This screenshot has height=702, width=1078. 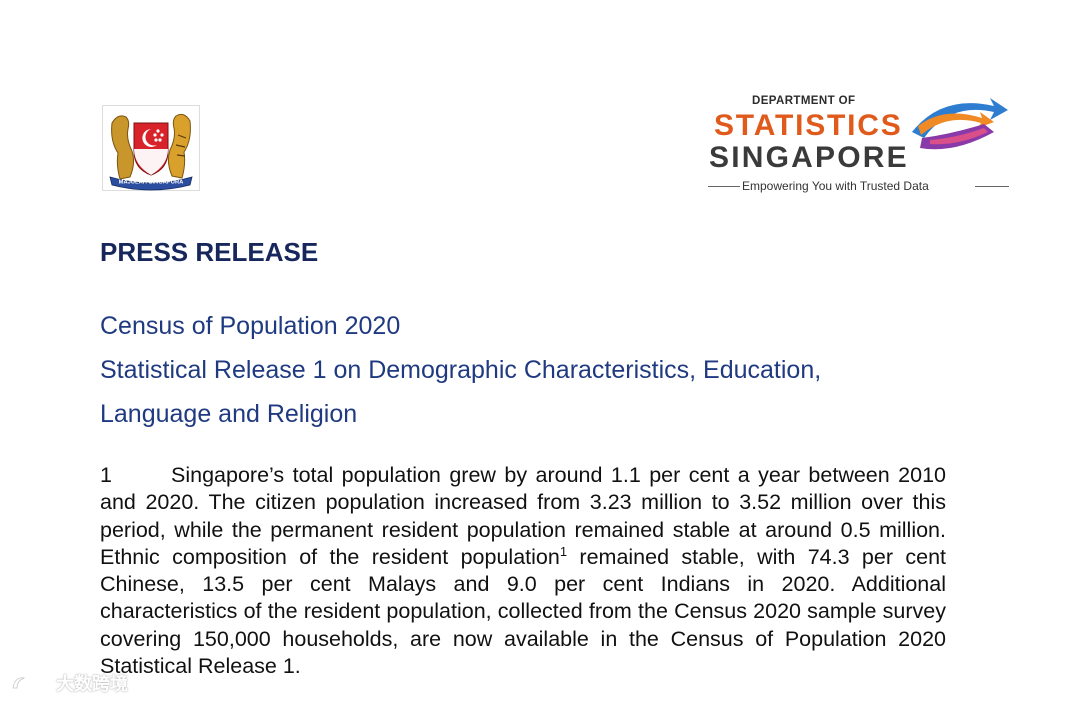 I want to click on release-title-line1: Census of Population 2020, so click(x=250, y=326).